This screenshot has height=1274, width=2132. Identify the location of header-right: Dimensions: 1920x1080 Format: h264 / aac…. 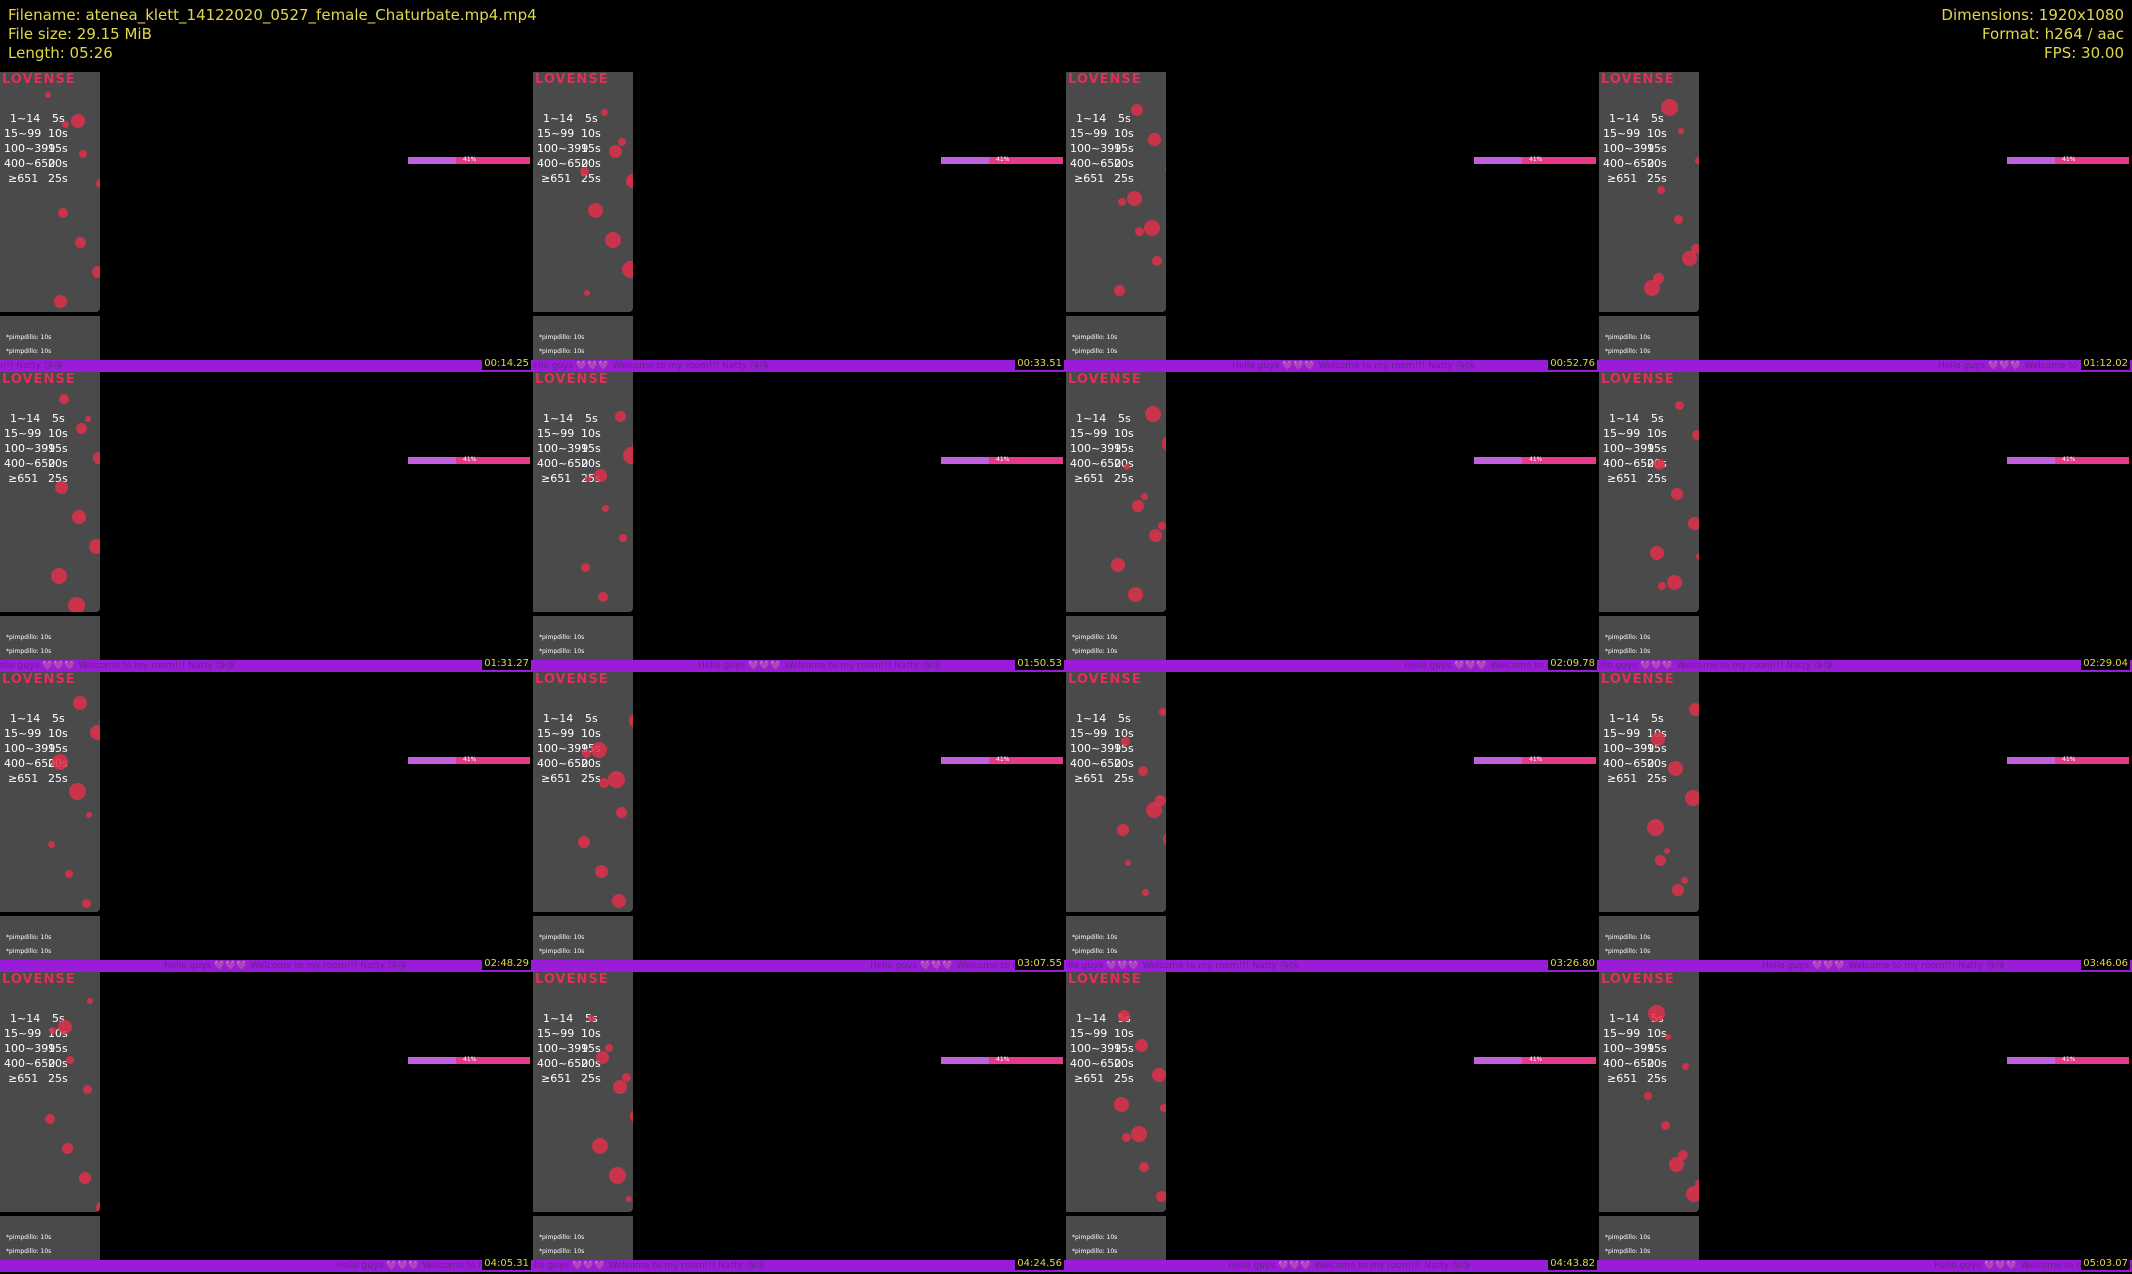
(2032, 34).